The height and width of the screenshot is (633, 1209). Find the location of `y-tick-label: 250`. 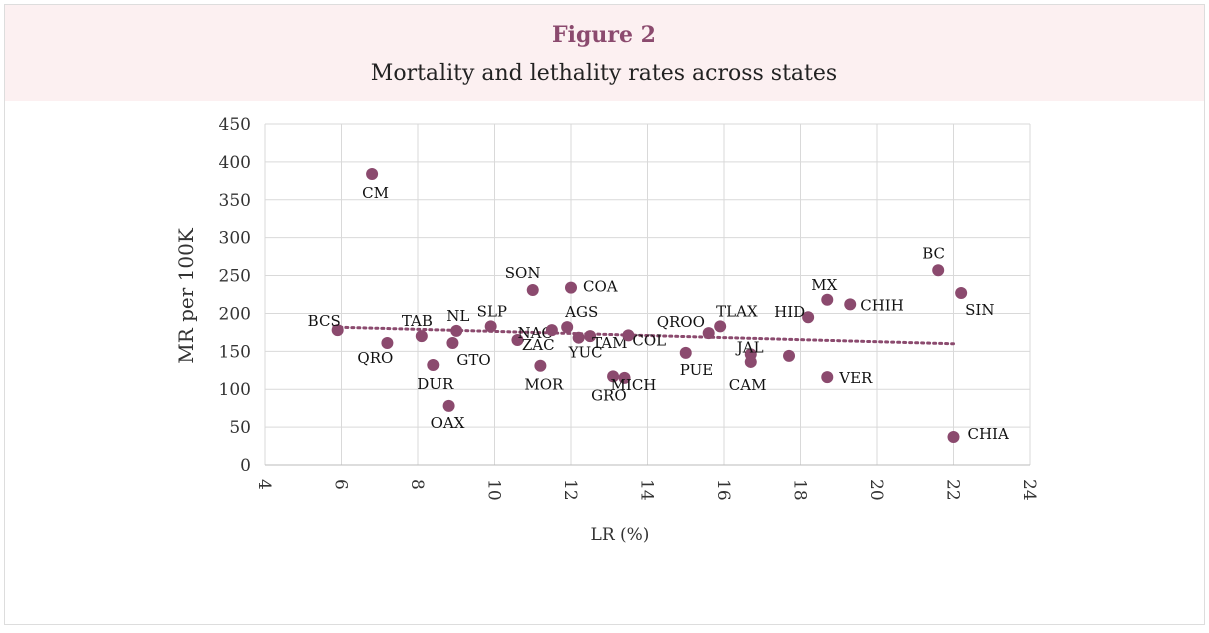

y-tick-label: 250 is located at coordinates (235, 277).